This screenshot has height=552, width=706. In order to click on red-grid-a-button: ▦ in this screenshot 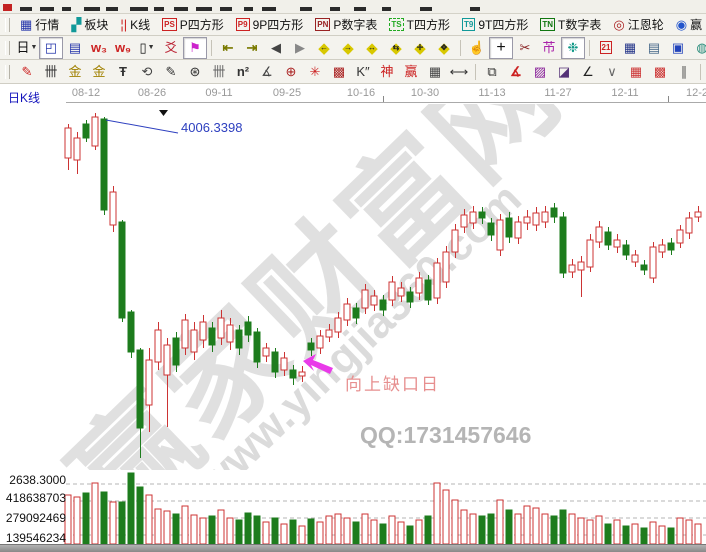, I will do `click(636, 72)`.